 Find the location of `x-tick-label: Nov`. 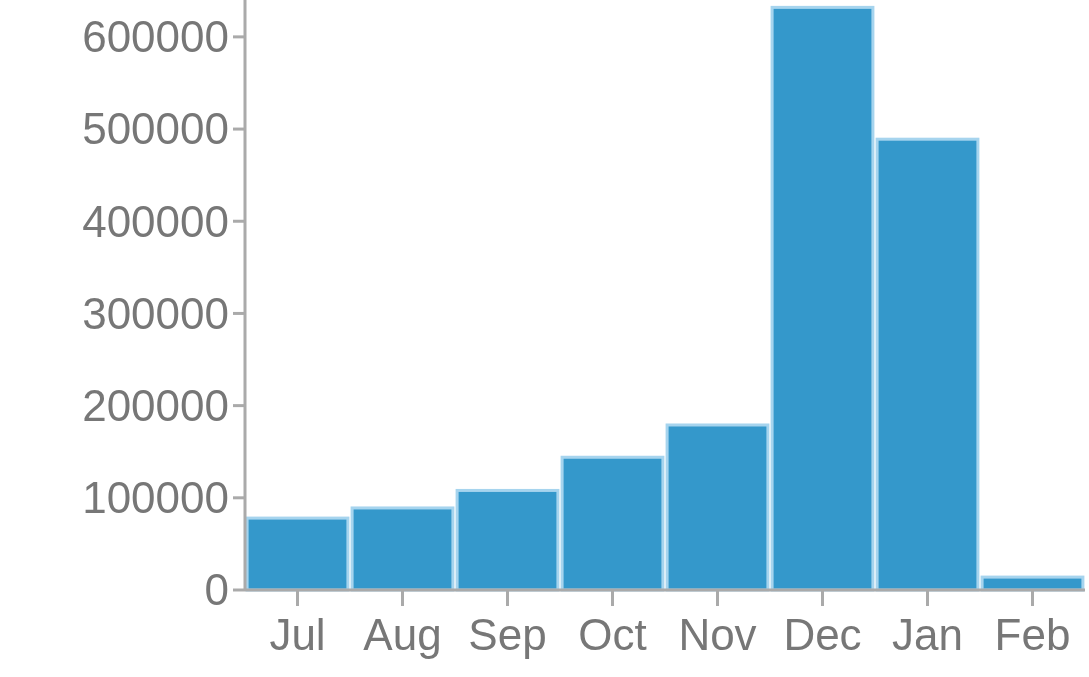

x-tick-label: Nov is located at coordinates (717, 634).